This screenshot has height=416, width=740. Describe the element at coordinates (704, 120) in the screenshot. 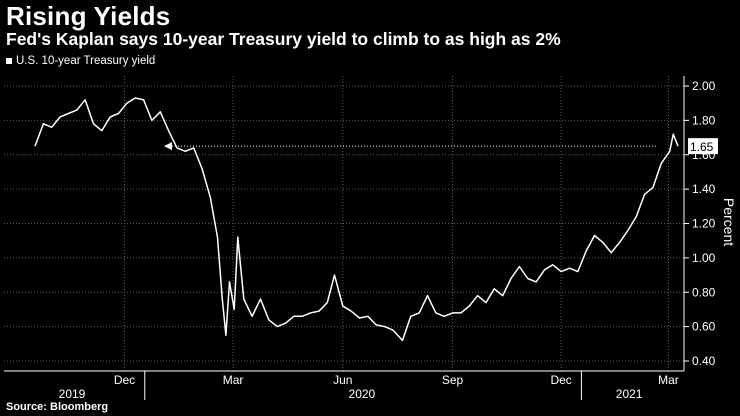

I see `y-tick-label: 1.80` at that location.